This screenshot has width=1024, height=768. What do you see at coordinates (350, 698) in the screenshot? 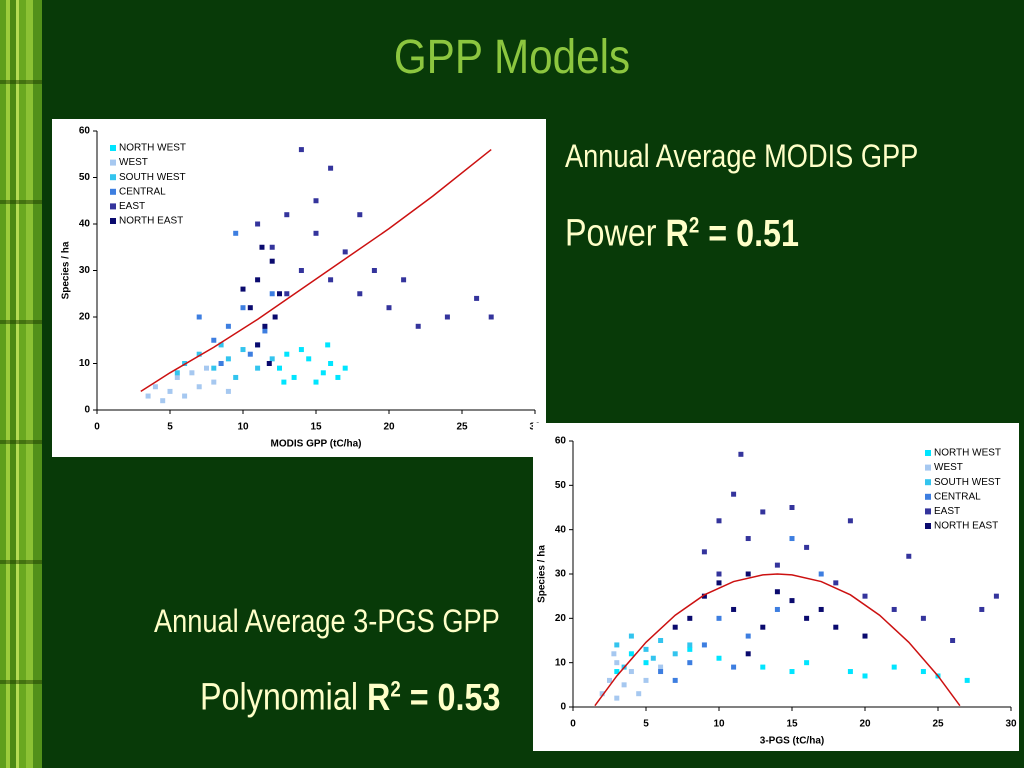
I see `pgs-r2: Polynomial R2 = 0.53` at bounding box center [350, 698].